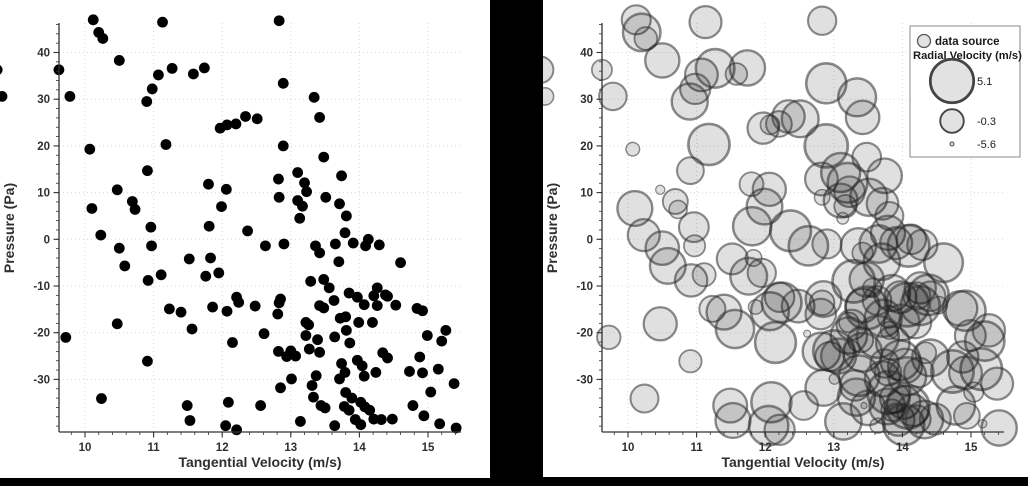  I want to click on legend-series-label: data source, so click(967, 42).